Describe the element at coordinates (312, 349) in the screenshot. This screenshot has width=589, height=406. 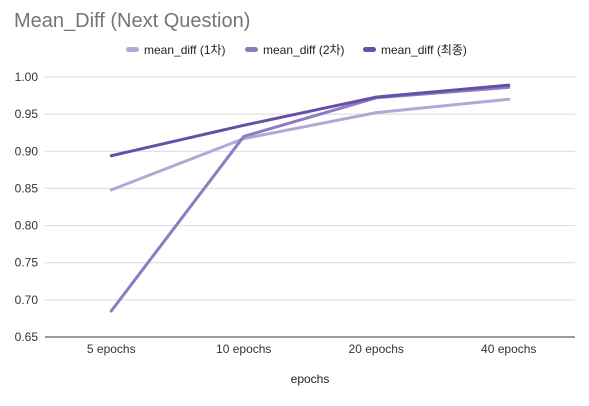
I see `x-axis-ticks: 5 epochs 10 epochs 20 epochs 40 epochs` at that location.